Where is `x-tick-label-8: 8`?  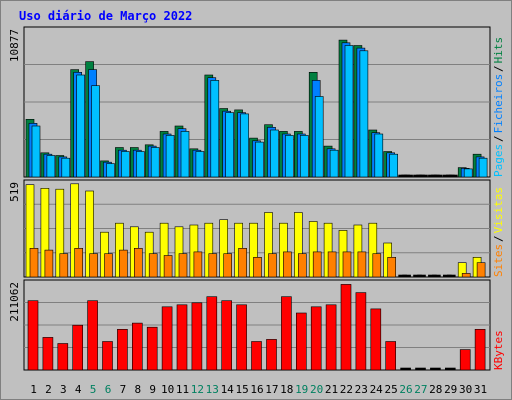
x-tick-label-8: 8 is located at coordinates (137, 389).